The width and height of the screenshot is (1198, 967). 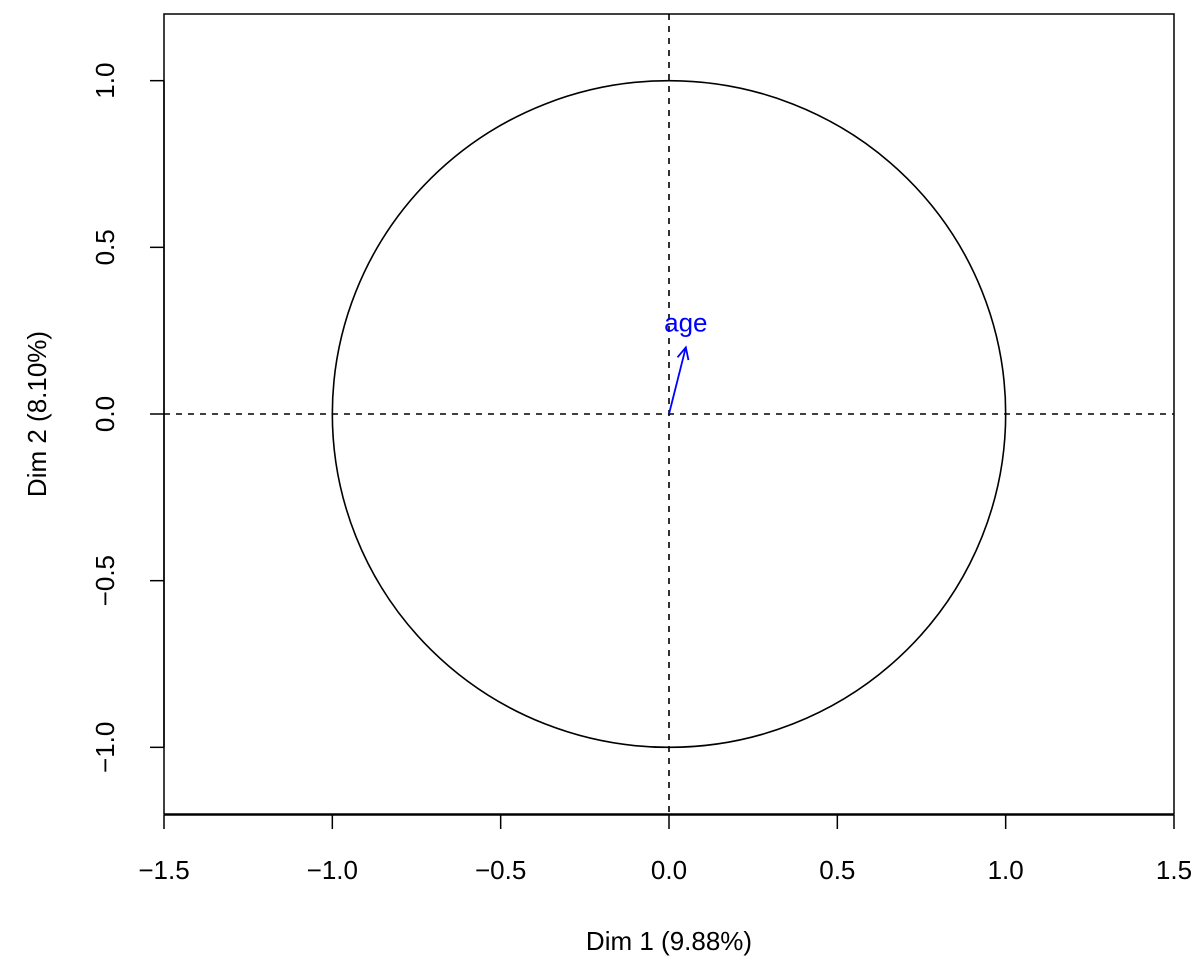 What do you see at coordinates (500, 870) in the screenshot?
I see `x-tick-label: −0.5` at bounding box center [500, 870].